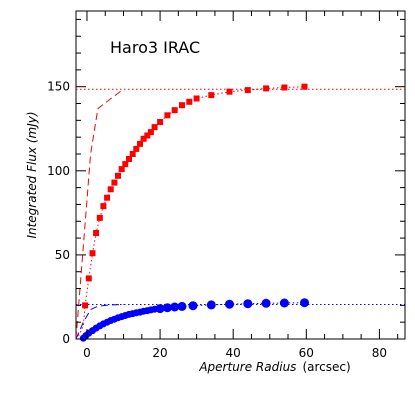 The height and width of the screenshot is (415, 415). What do you see at coordinates (66, 339) in the screenshot?
I see `y-tick-label: 0` at bounding box center [66, 339].